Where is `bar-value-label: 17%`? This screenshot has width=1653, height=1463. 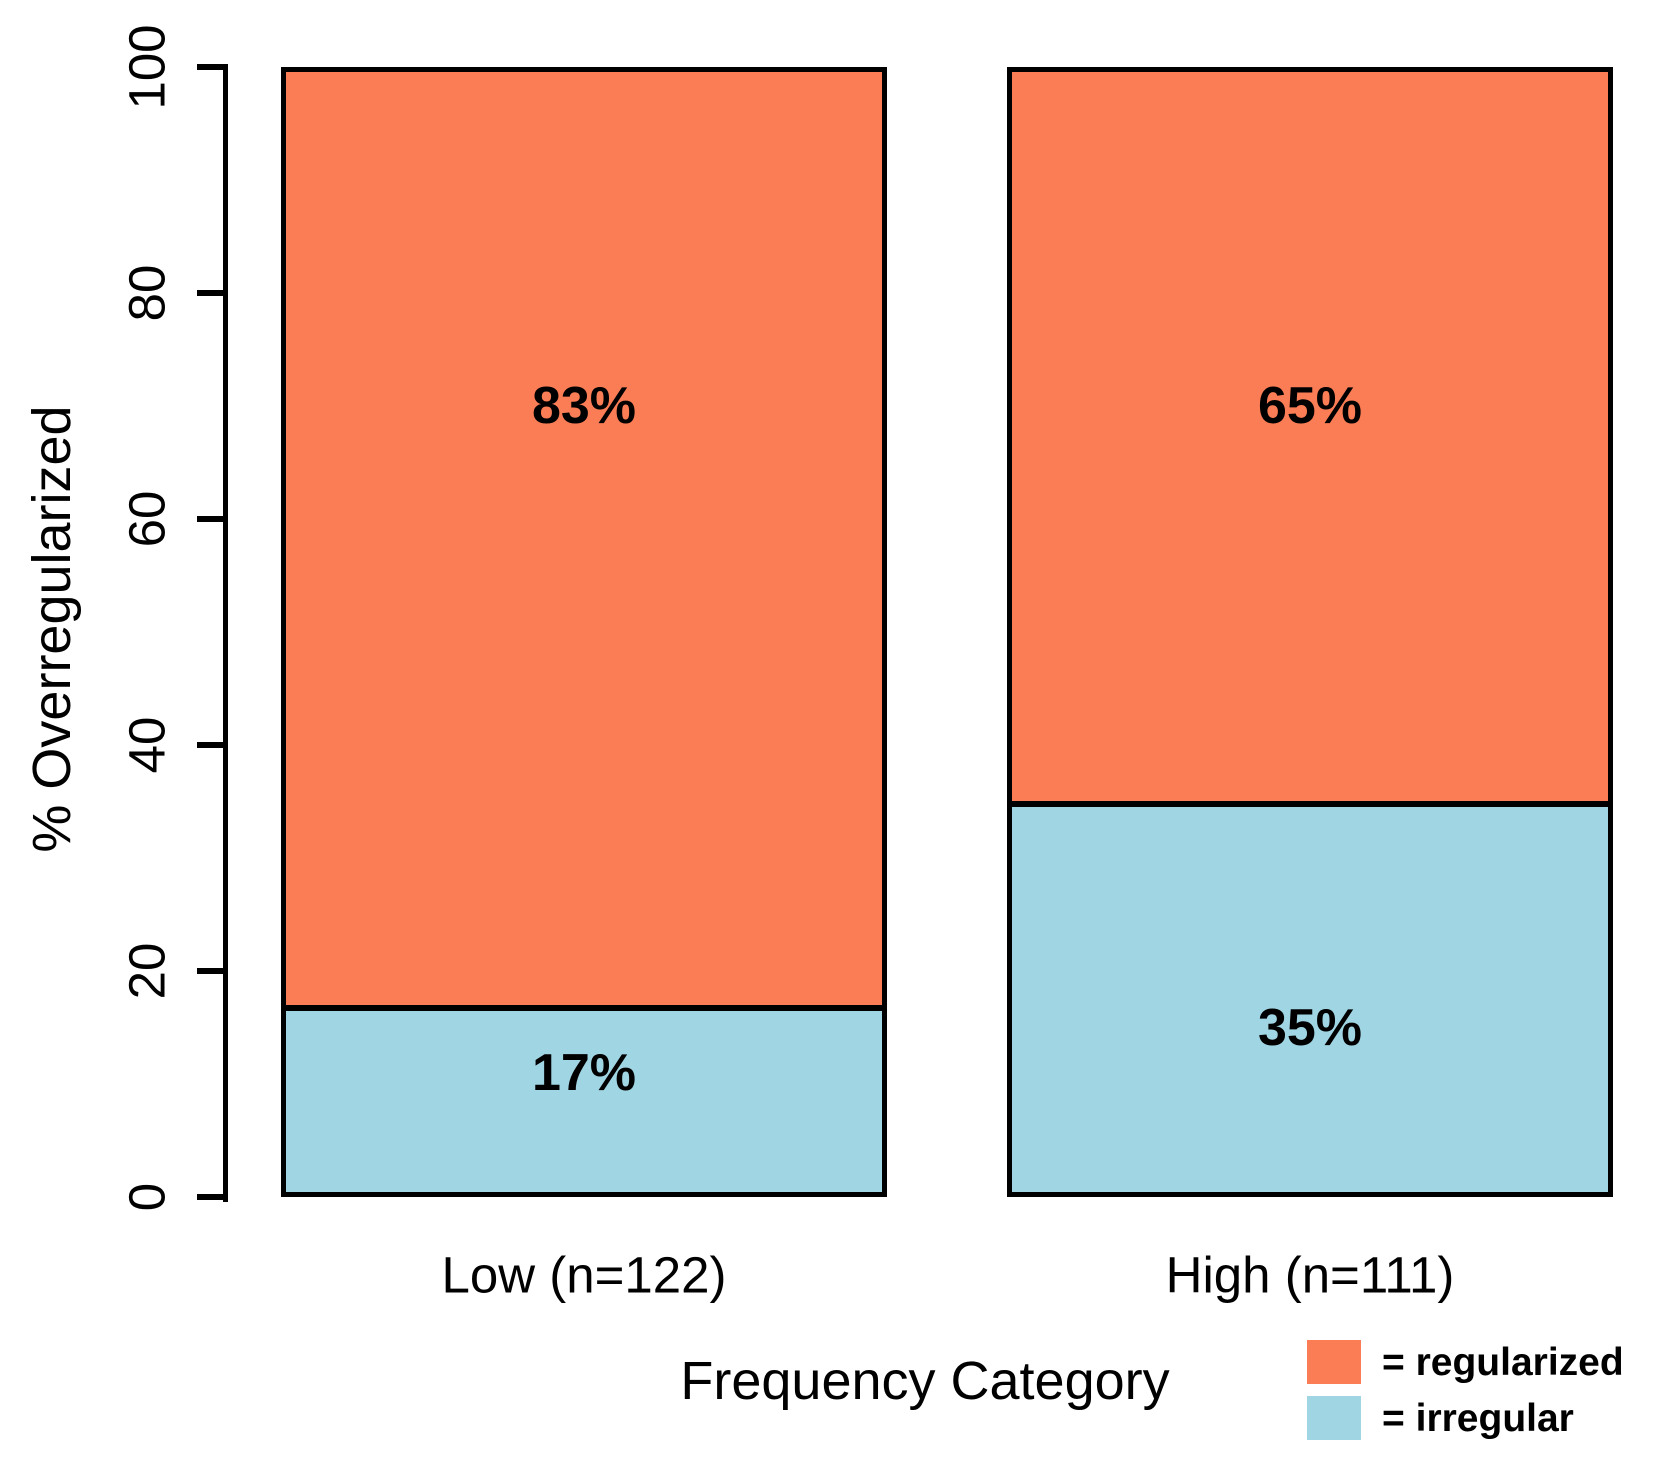
bar-value-label: 17% is located at coordinates (584, 1072).